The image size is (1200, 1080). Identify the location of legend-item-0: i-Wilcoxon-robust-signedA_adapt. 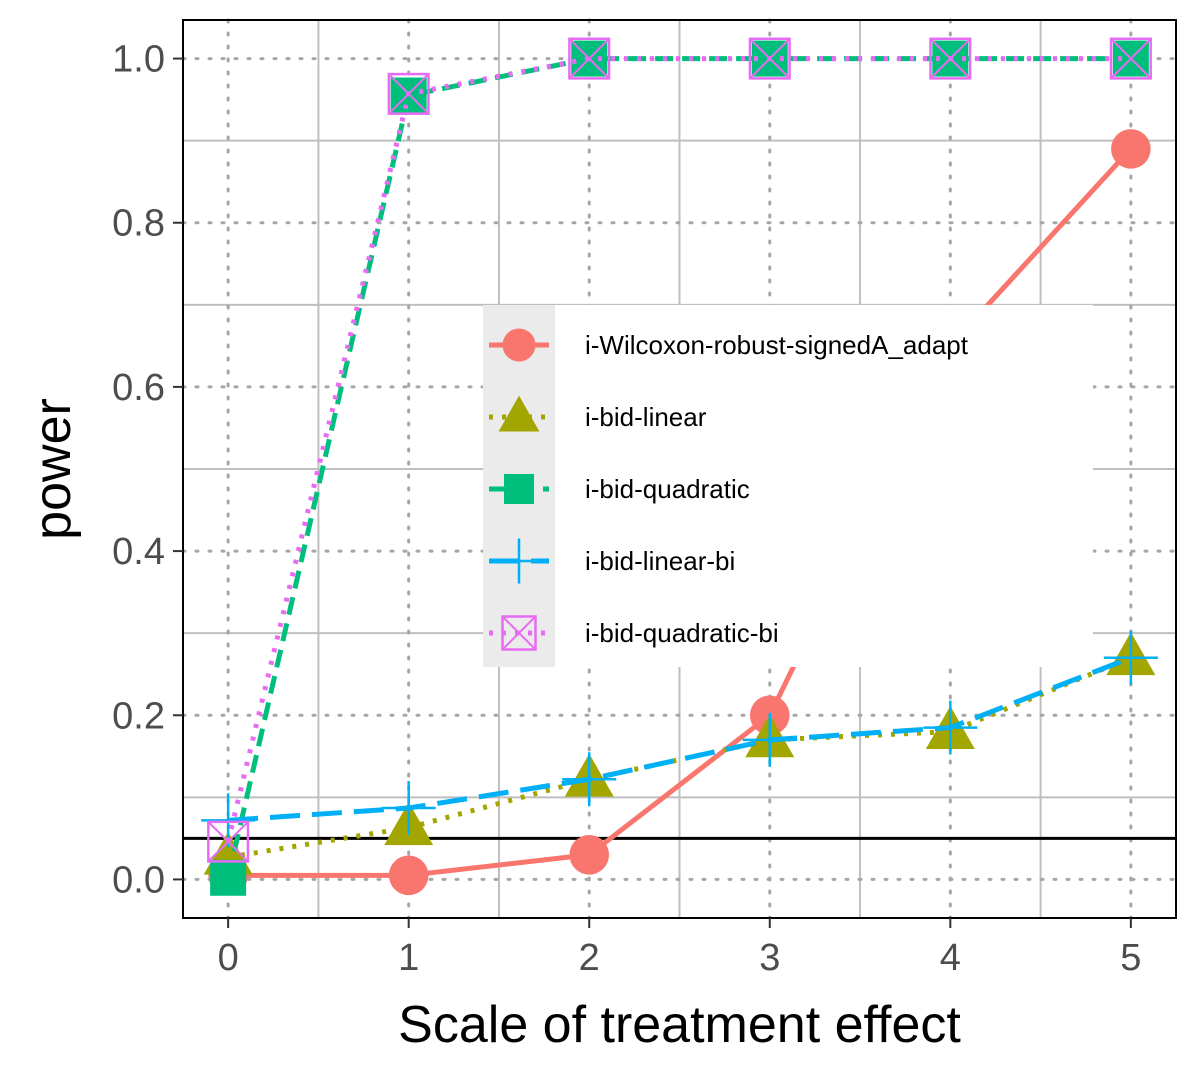
(729, 345).